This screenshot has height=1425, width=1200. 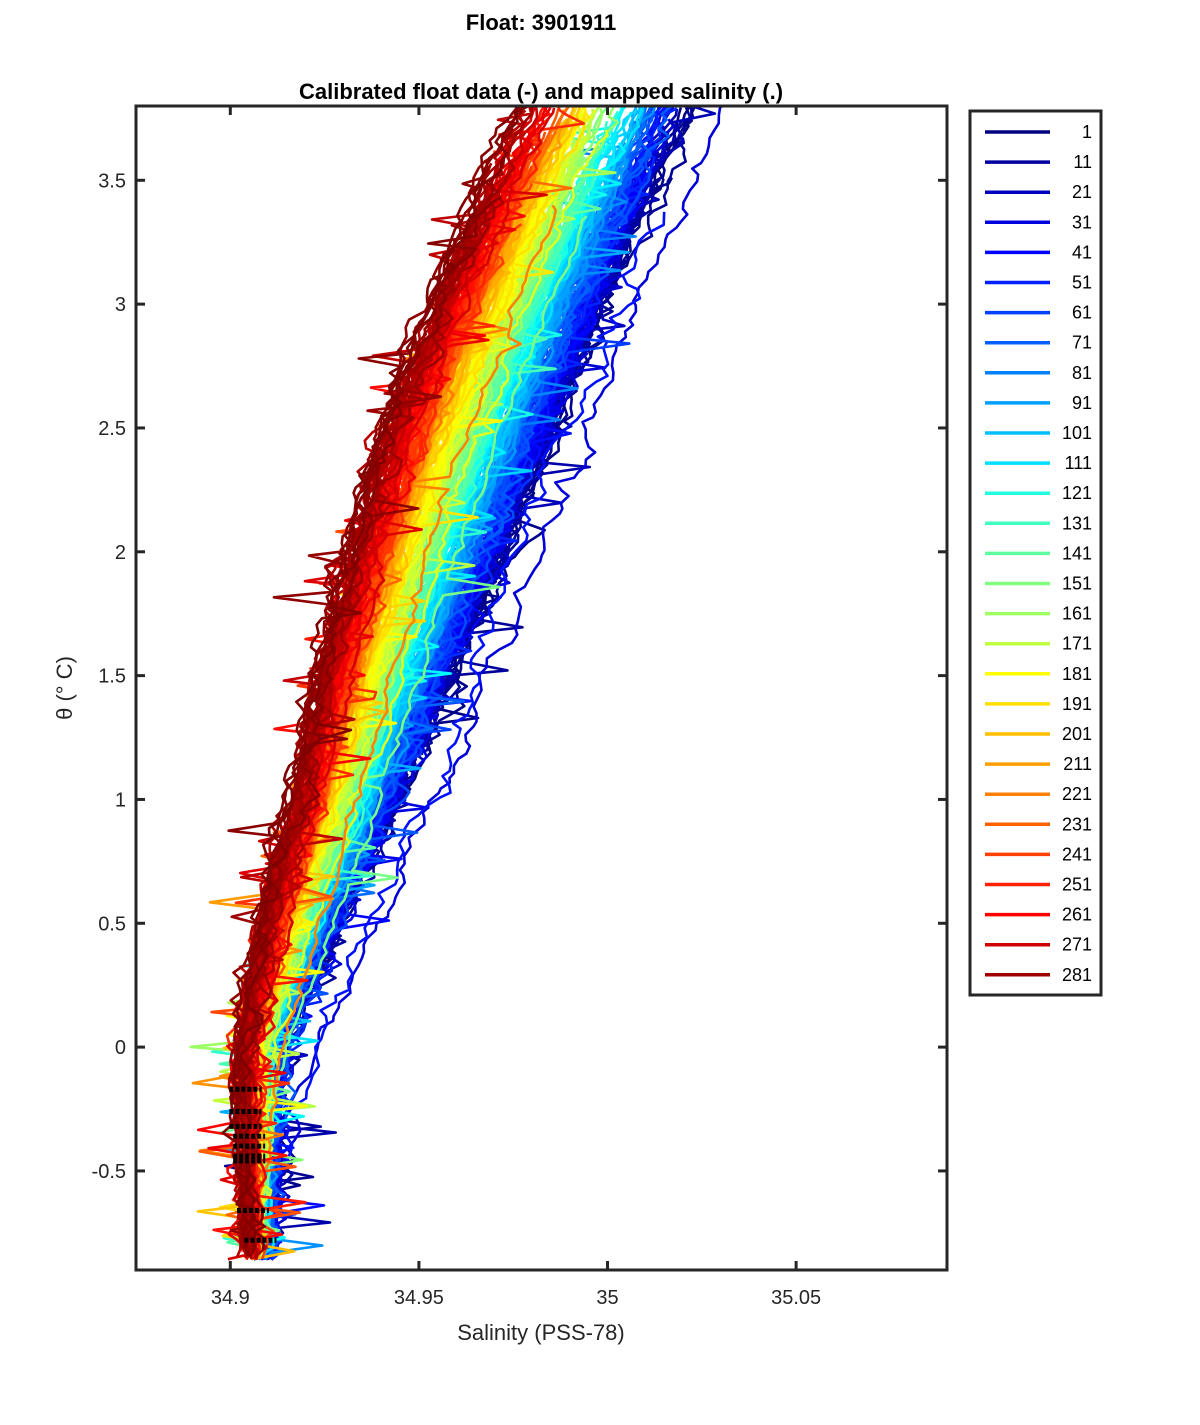 What do you see at coordinates (1082, 283) in the screenshot?
I see `legend-label: 51` at bounding box center [1082, 283].